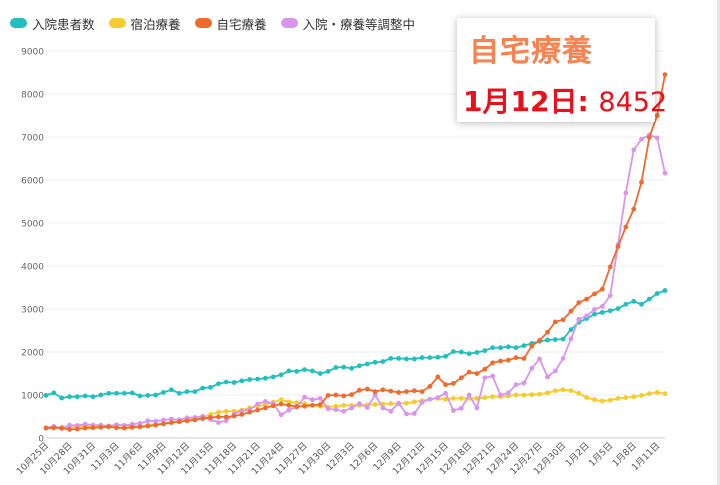  I want to click on y-tick-label: 7000, so click(32, 139).